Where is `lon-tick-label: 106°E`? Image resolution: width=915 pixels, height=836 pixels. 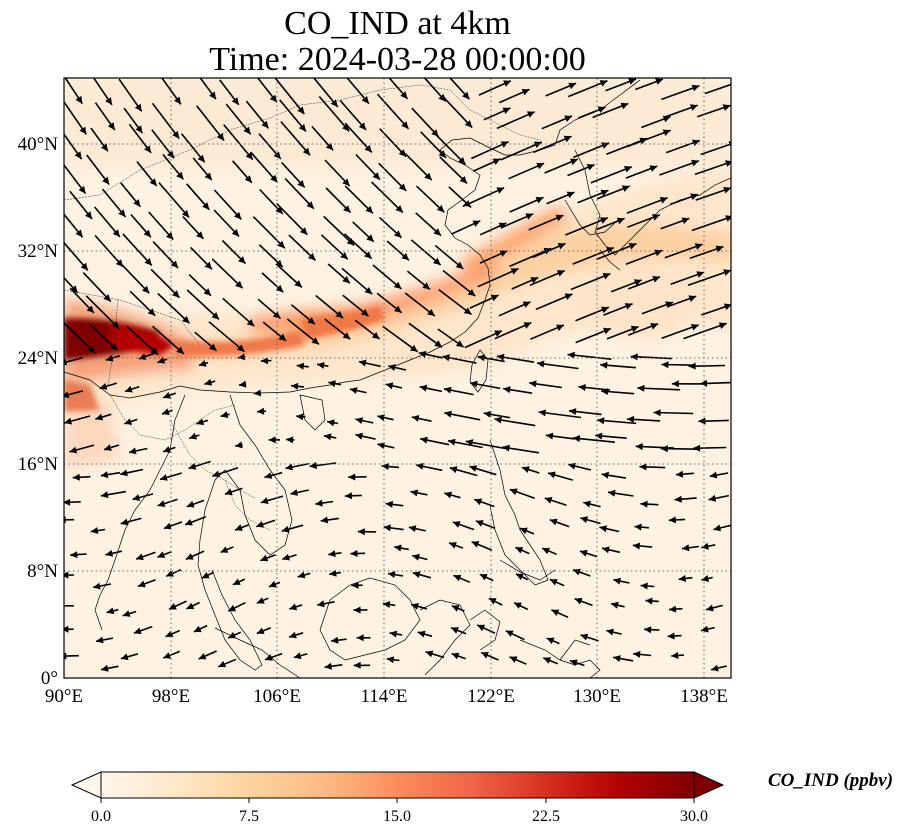
lon-tick-label: 106°E is located at coordinates (277, 696).